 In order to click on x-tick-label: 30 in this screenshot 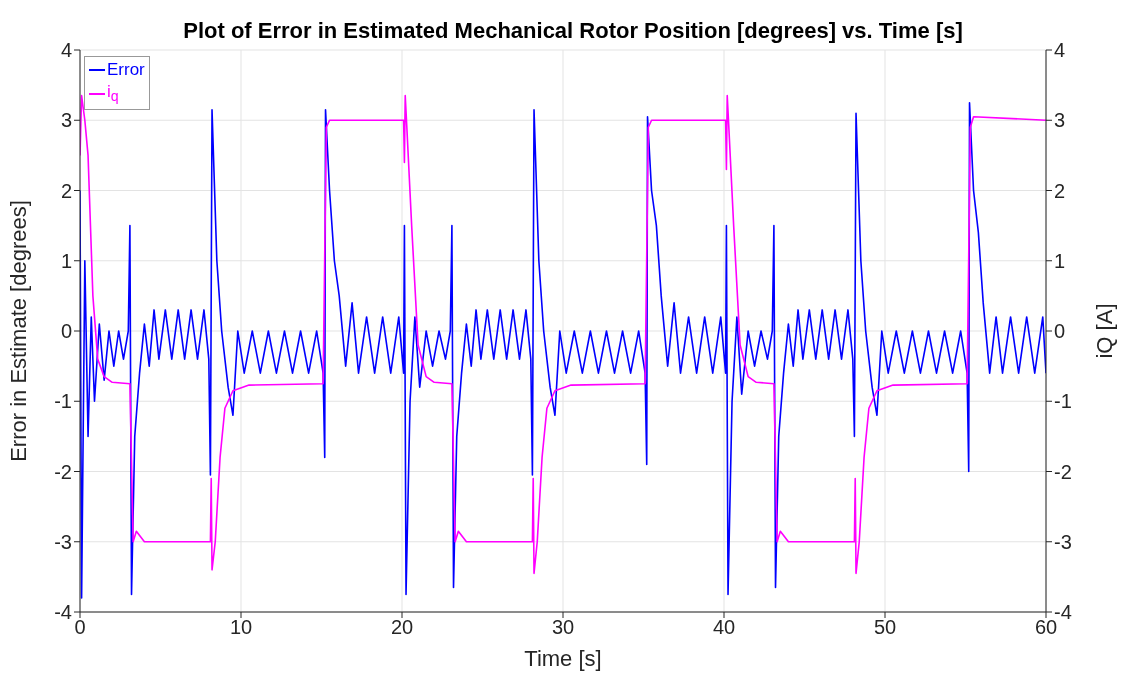, I will do `click(563, 627)`.